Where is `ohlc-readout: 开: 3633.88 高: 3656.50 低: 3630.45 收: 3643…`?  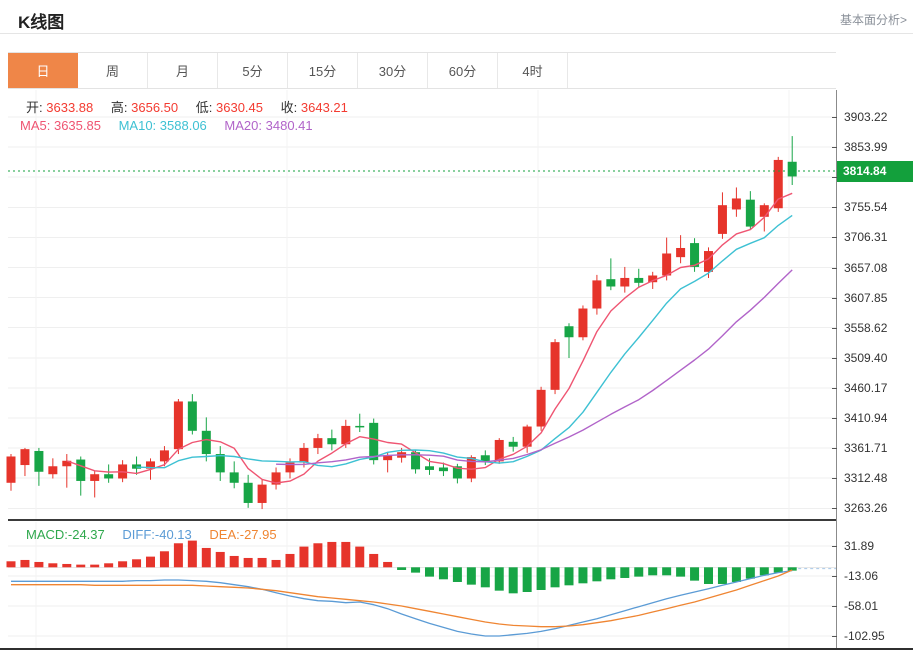
ohlc-readout: 开: 3633.88 高: 3656.50 低: 3630.45 收: 3643… is located at coordinates (194, 106).